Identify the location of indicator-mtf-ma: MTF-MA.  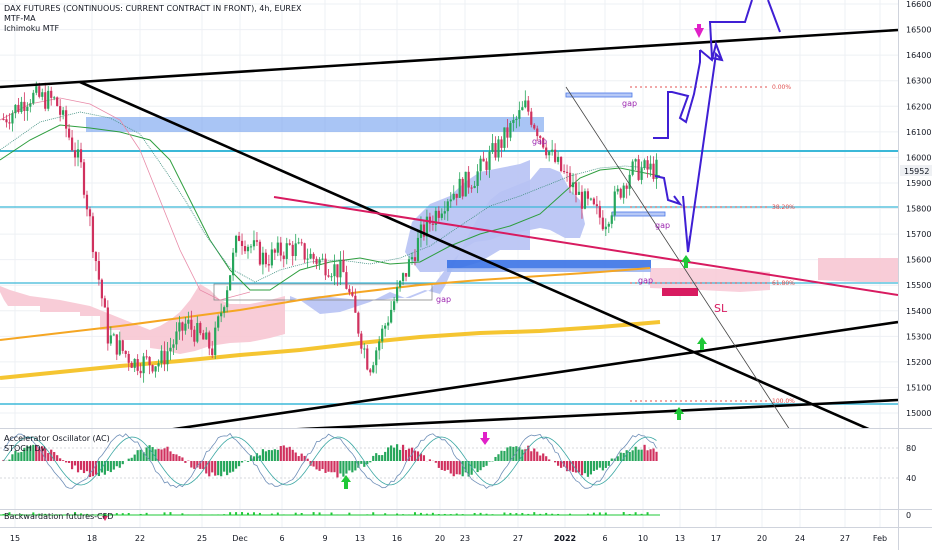
(20, 19).